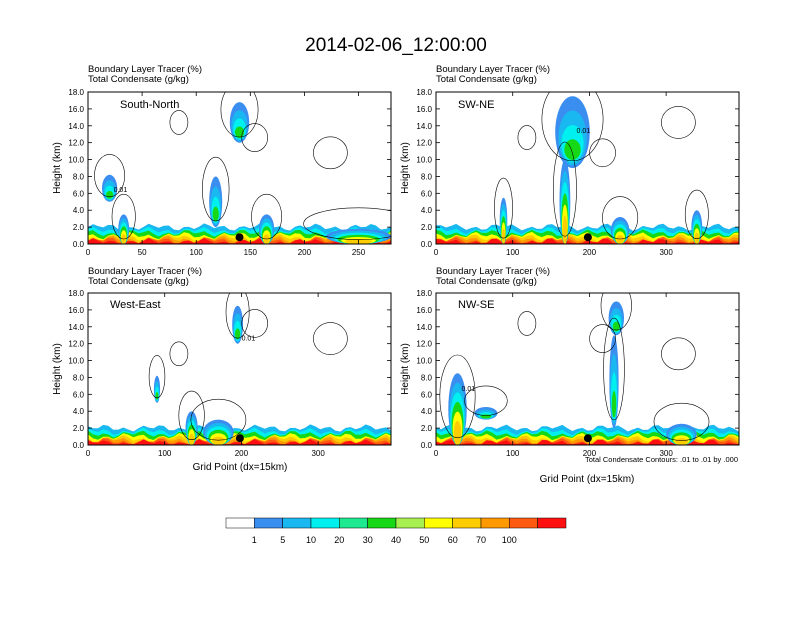  I want to click on x-tick-label: 150, so click(251, 252).